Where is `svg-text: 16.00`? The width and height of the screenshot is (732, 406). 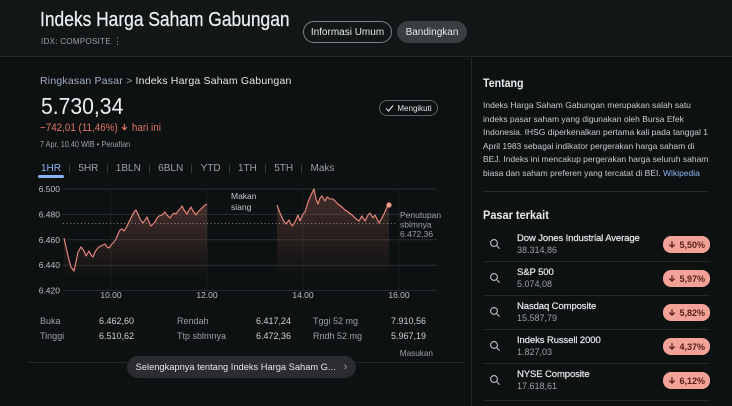
svg-text: 16.00 is located at coordinates (399, 295).